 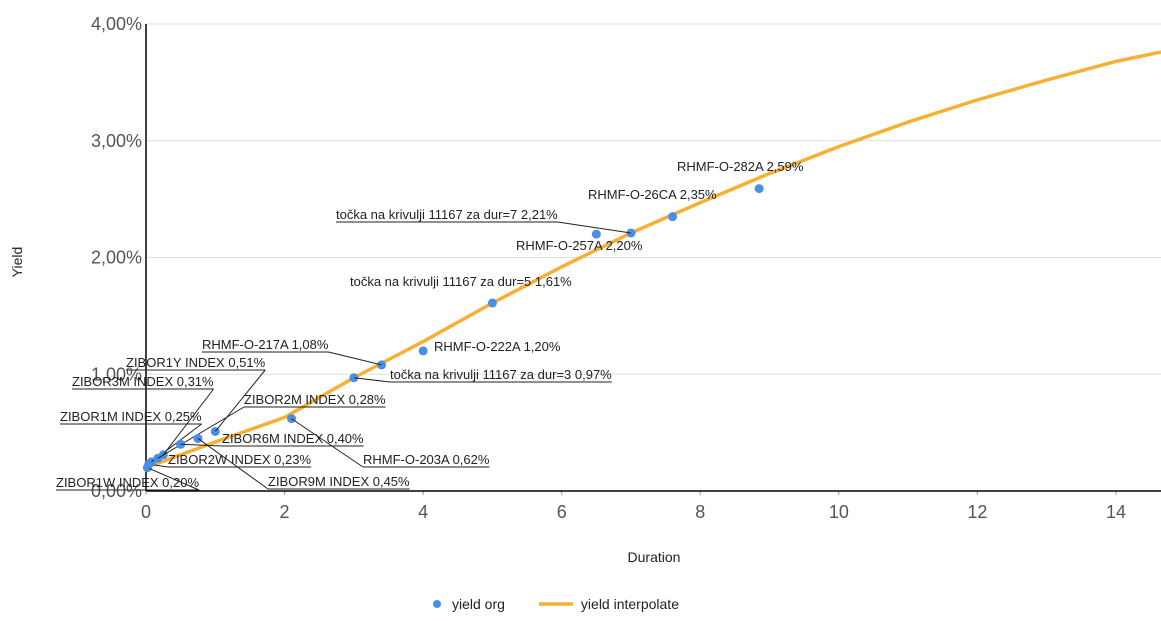 What do you see at coordinates (630, 604) in the screenshot?
I see `legend-label: yield interpolate` at bounding box center [630, 604].